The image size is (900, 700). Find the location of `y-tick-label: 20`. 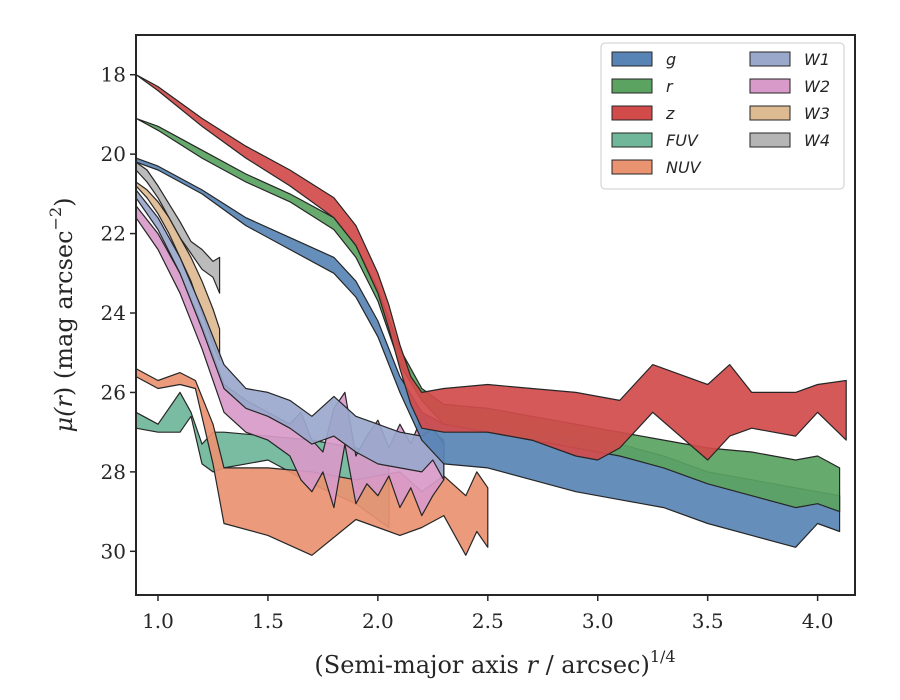

y-tick-label: 20 is located at coordinates (113, 154).